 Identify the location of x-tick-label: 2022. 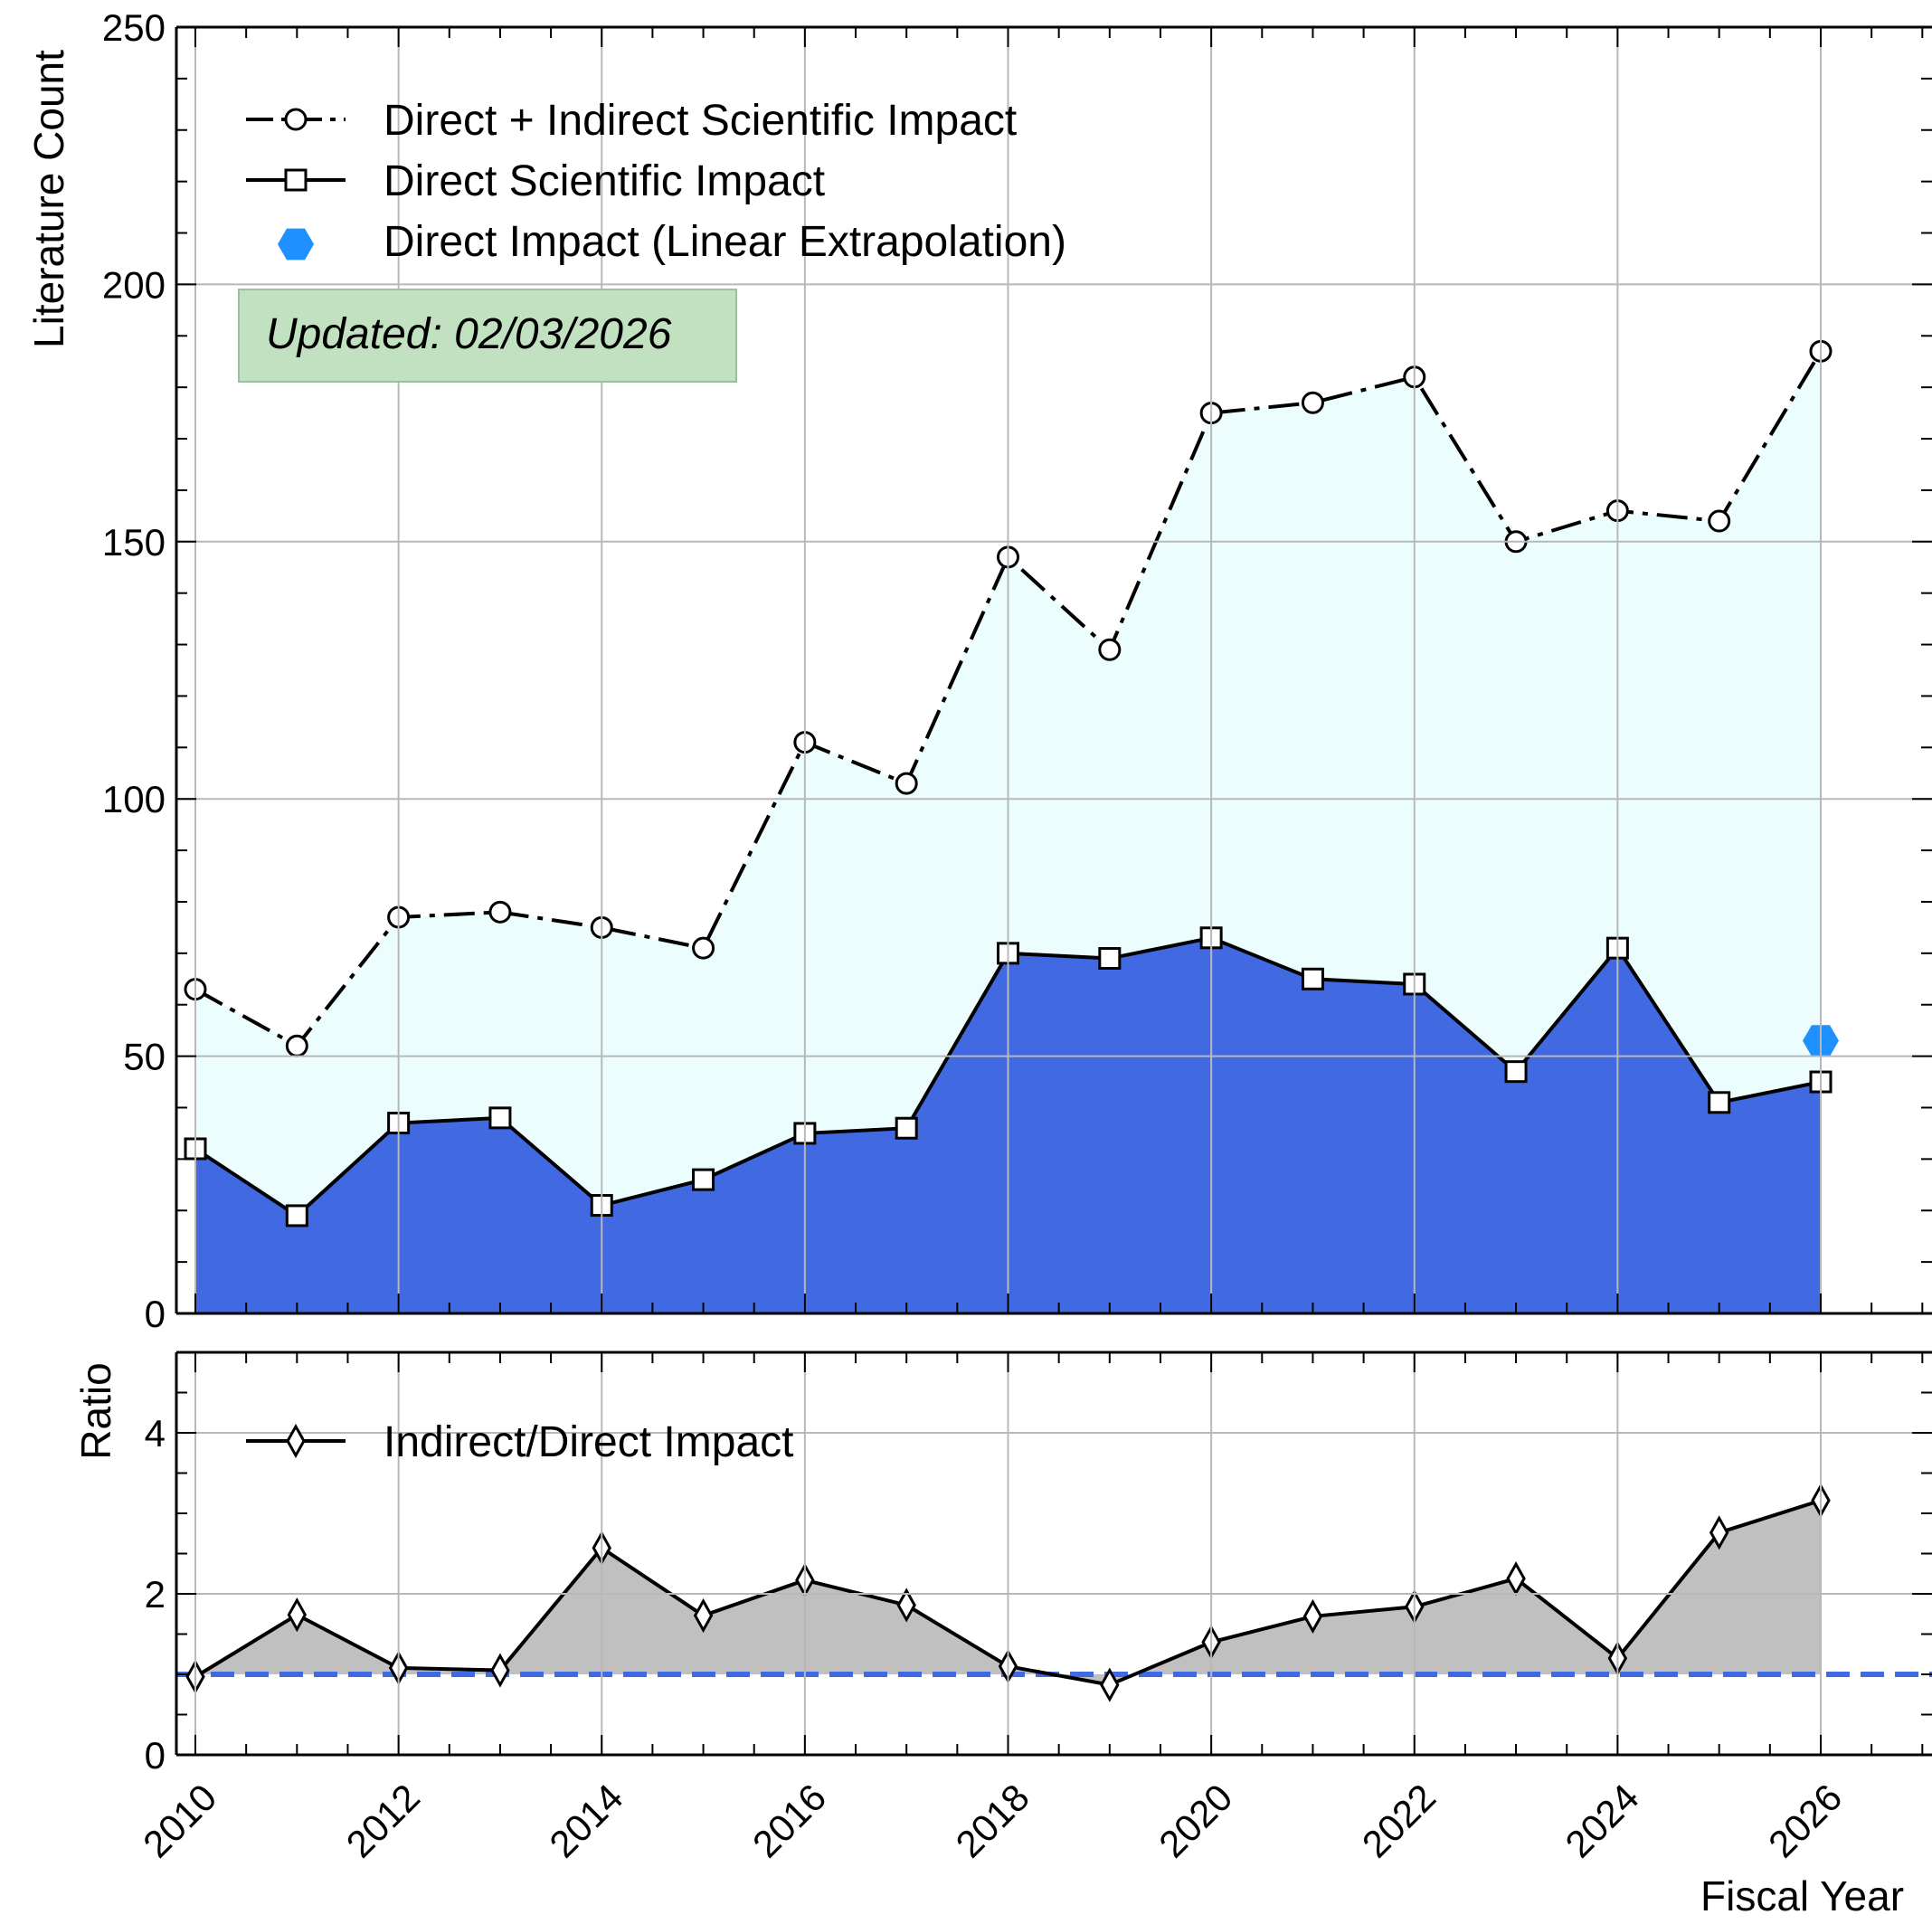
(1399, 1821).